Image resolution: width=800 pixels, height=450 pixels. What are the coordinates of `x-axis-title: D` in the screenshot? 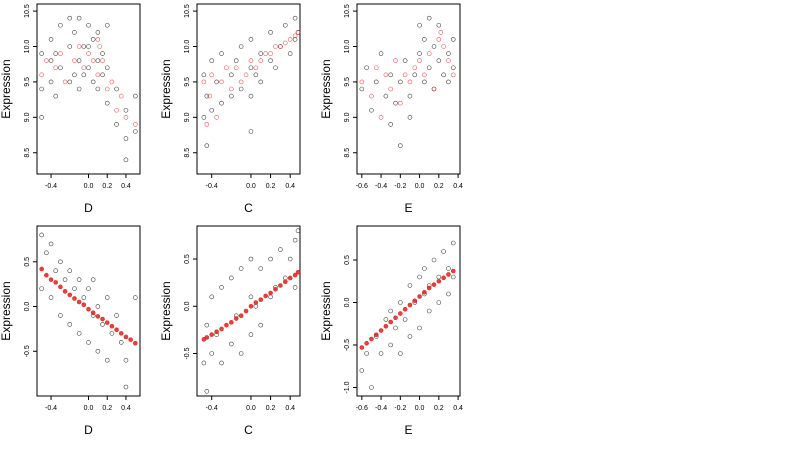 It's located at (88, 430).